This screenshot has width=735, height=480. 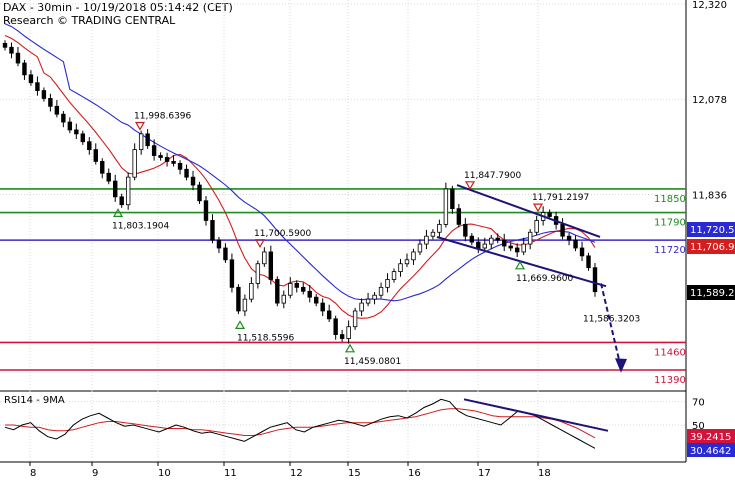 What do you see at coordinates (414, 473) in the screenshot?
I see `x-tick-label: 16` at bounding box center [414, 473].